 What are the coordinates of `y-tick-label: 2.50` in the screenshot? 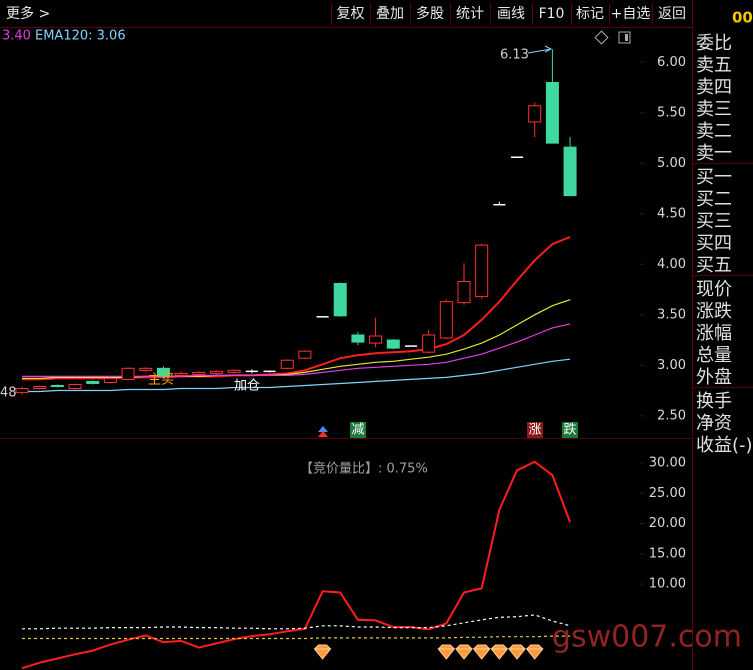 It's located at (671, 415).